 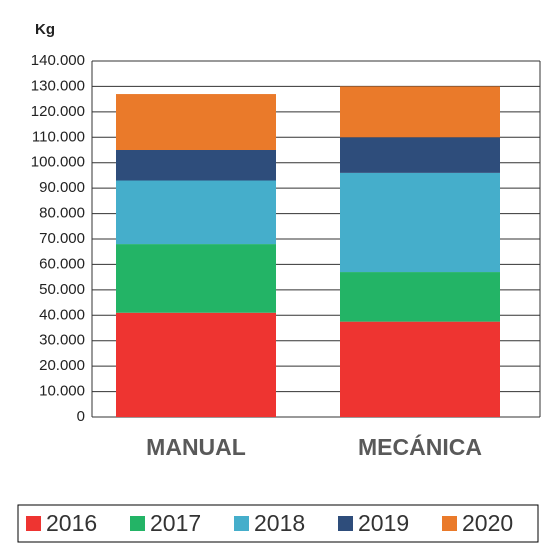 I want to click on legend-box, so click(x=278, y=523).